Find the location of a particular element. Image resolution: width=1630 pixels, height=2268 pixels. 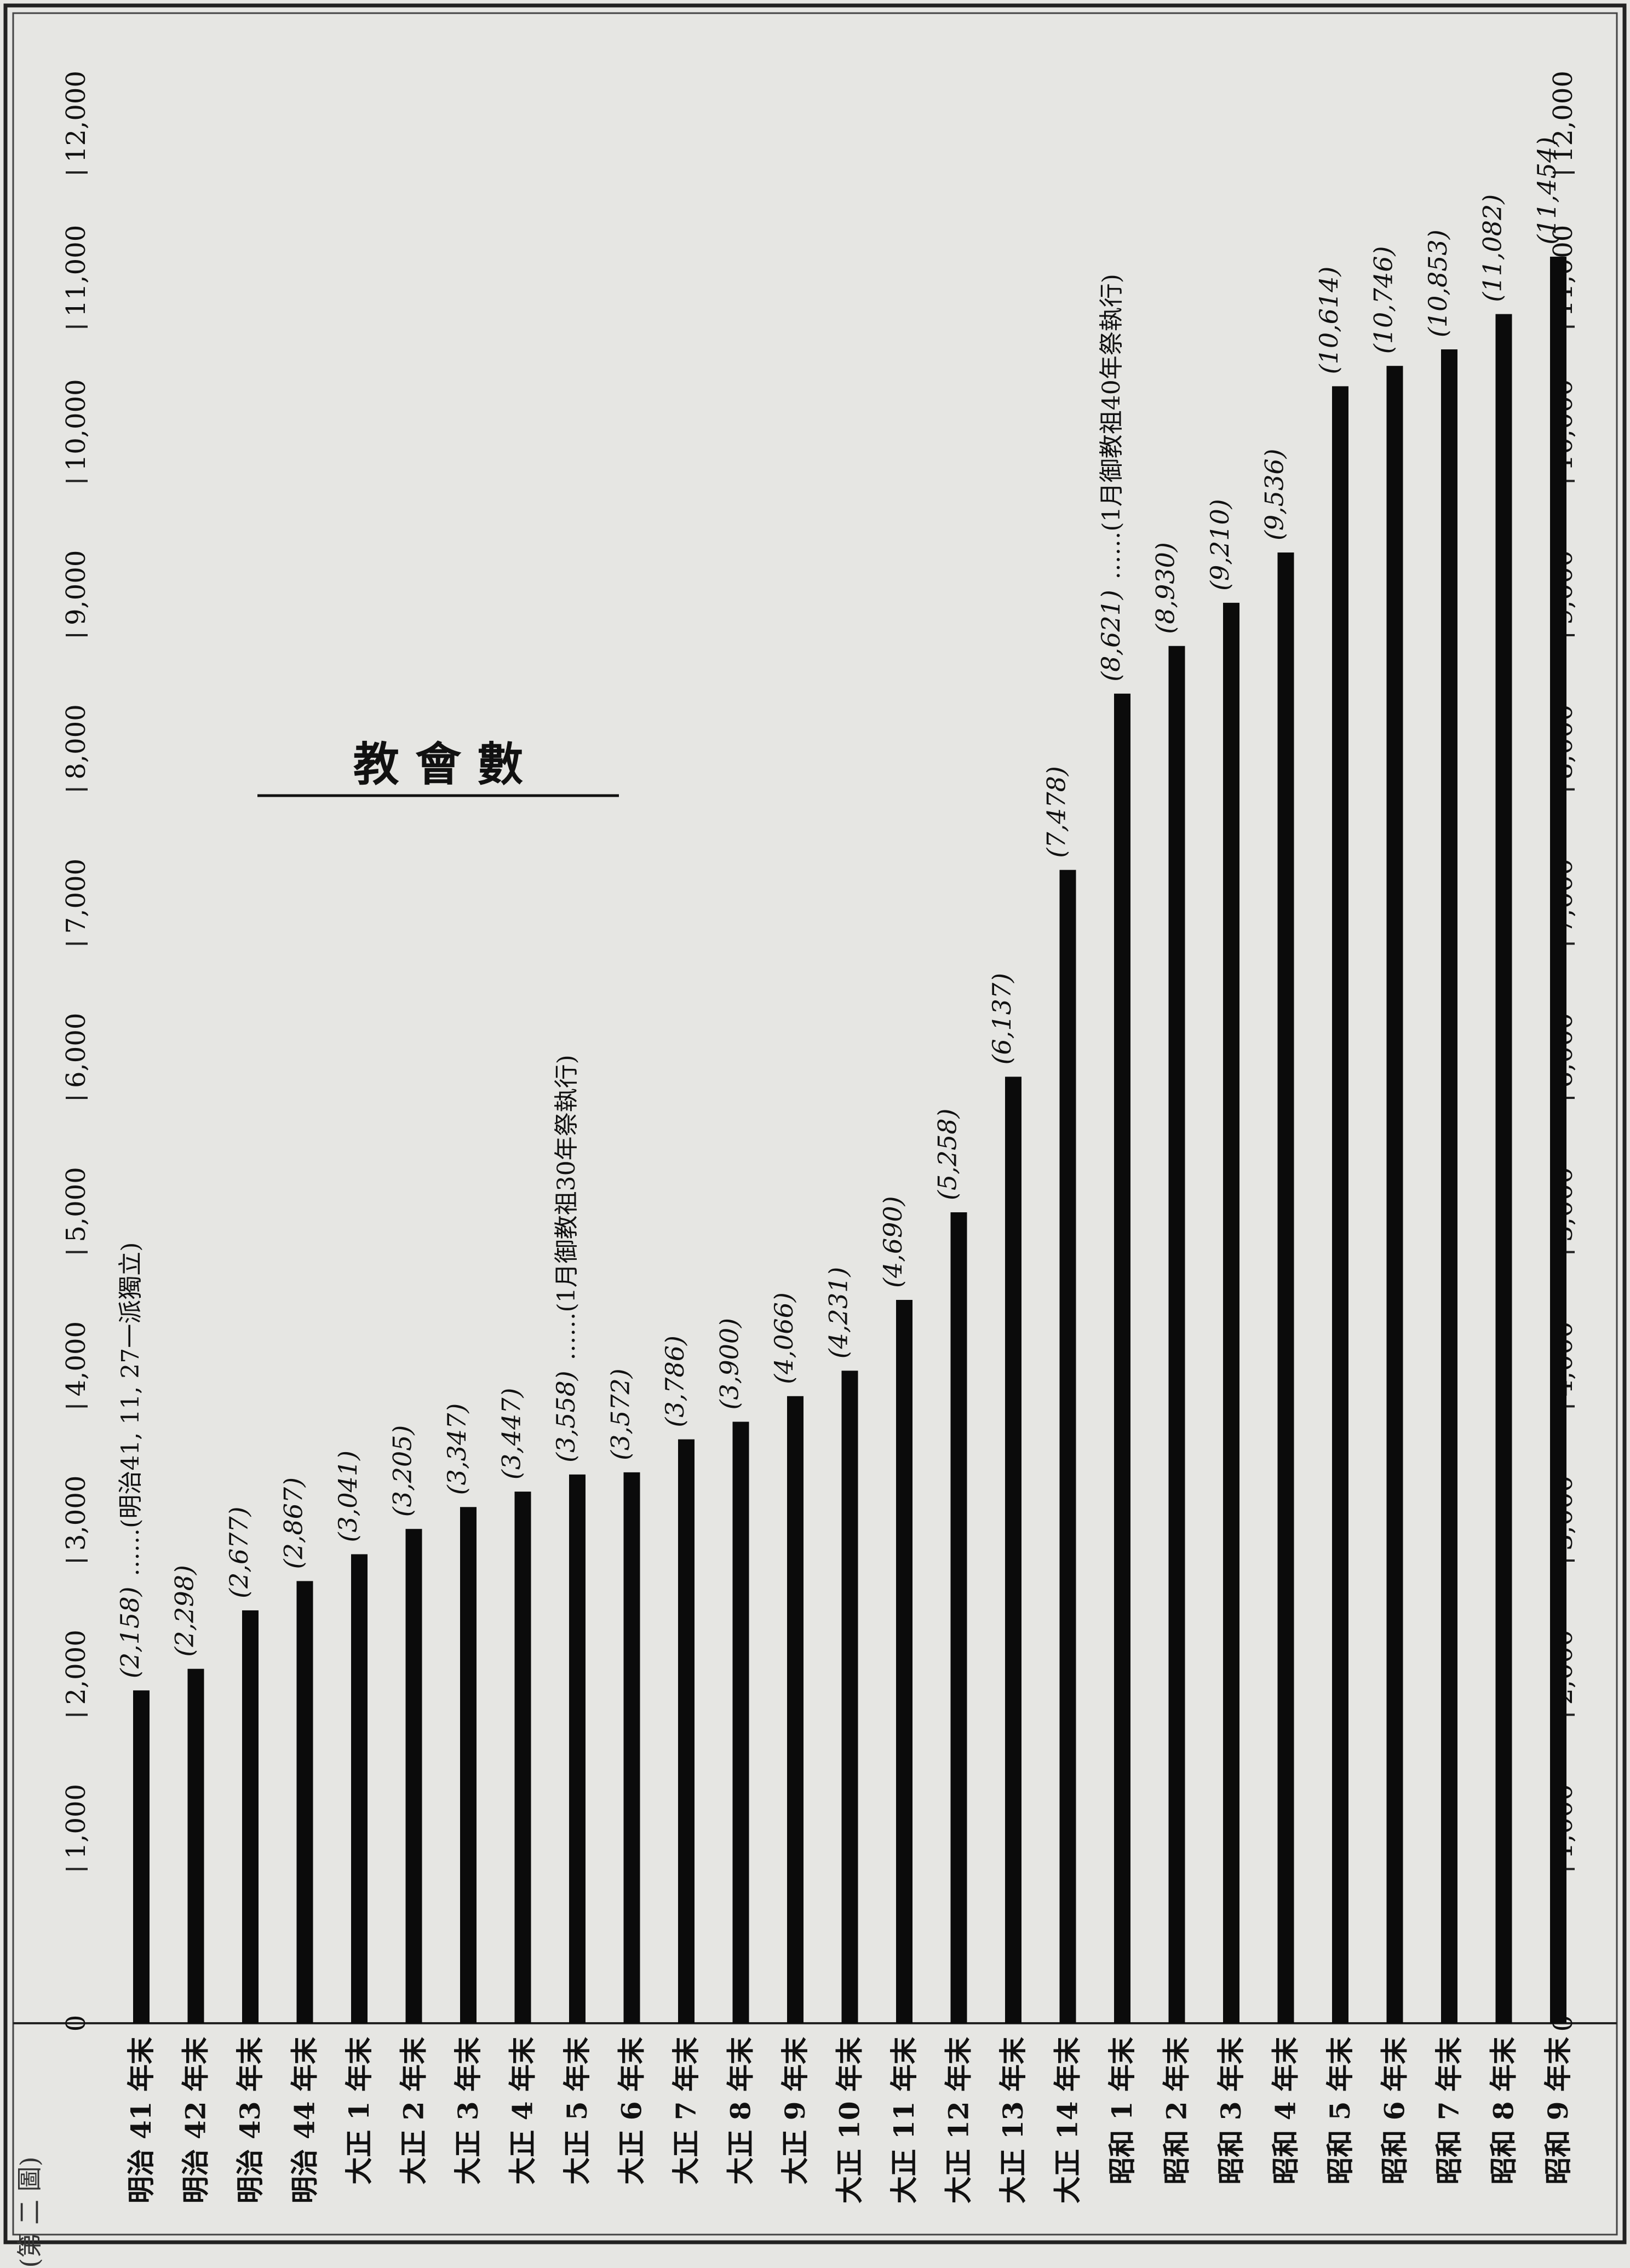

value-label: (3,572) is located at coordinates (620, 1414).